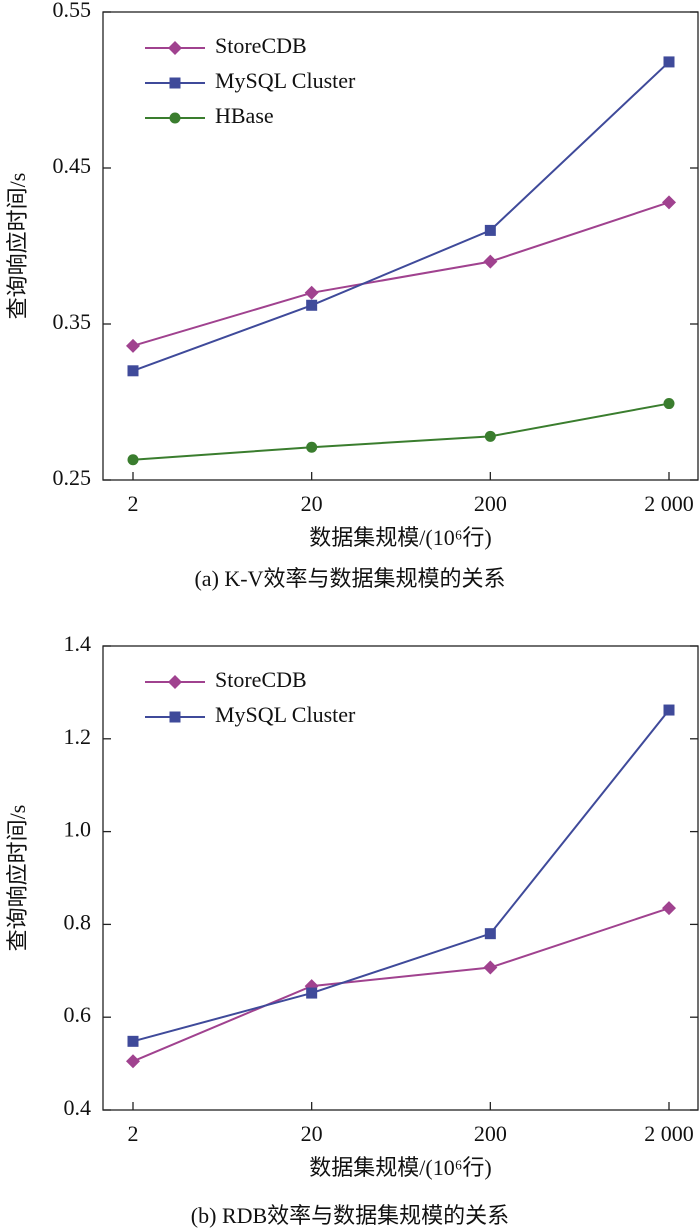 Image resolution: width=700 pixels, height=1232 pixels. What do you see at coordinates (78, 921) in the screenshot?
I see `y-tick-label: 0.8` at bounding box center [78, 921].